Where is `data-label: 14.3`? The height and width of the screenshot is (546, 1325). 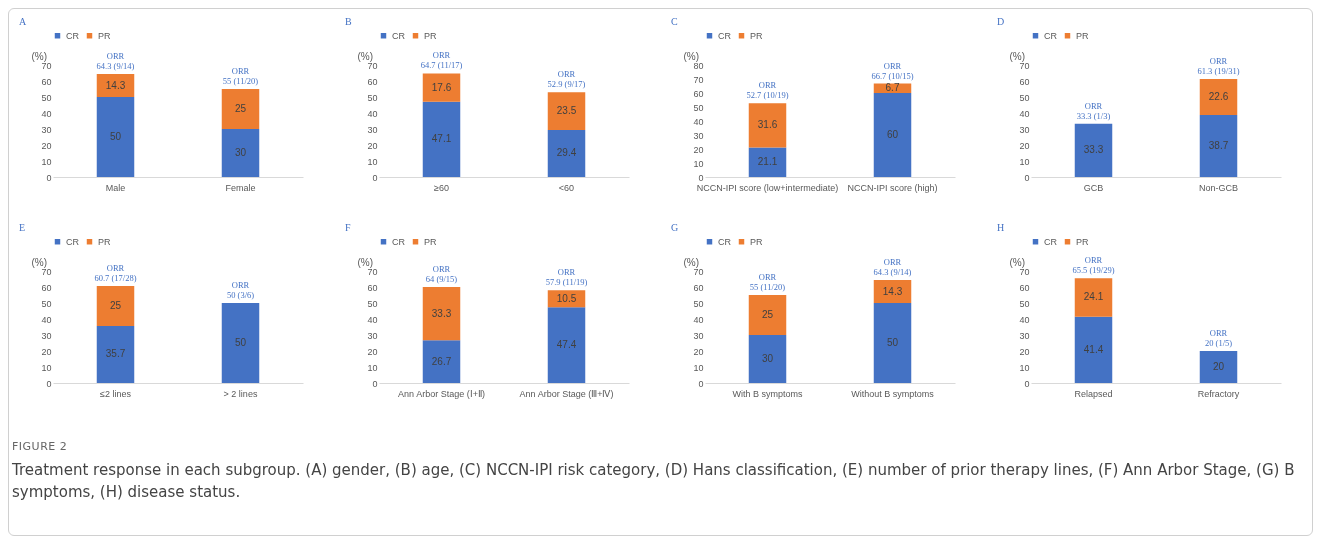
data-label: 14.3 is located at coordinates (115, 85).